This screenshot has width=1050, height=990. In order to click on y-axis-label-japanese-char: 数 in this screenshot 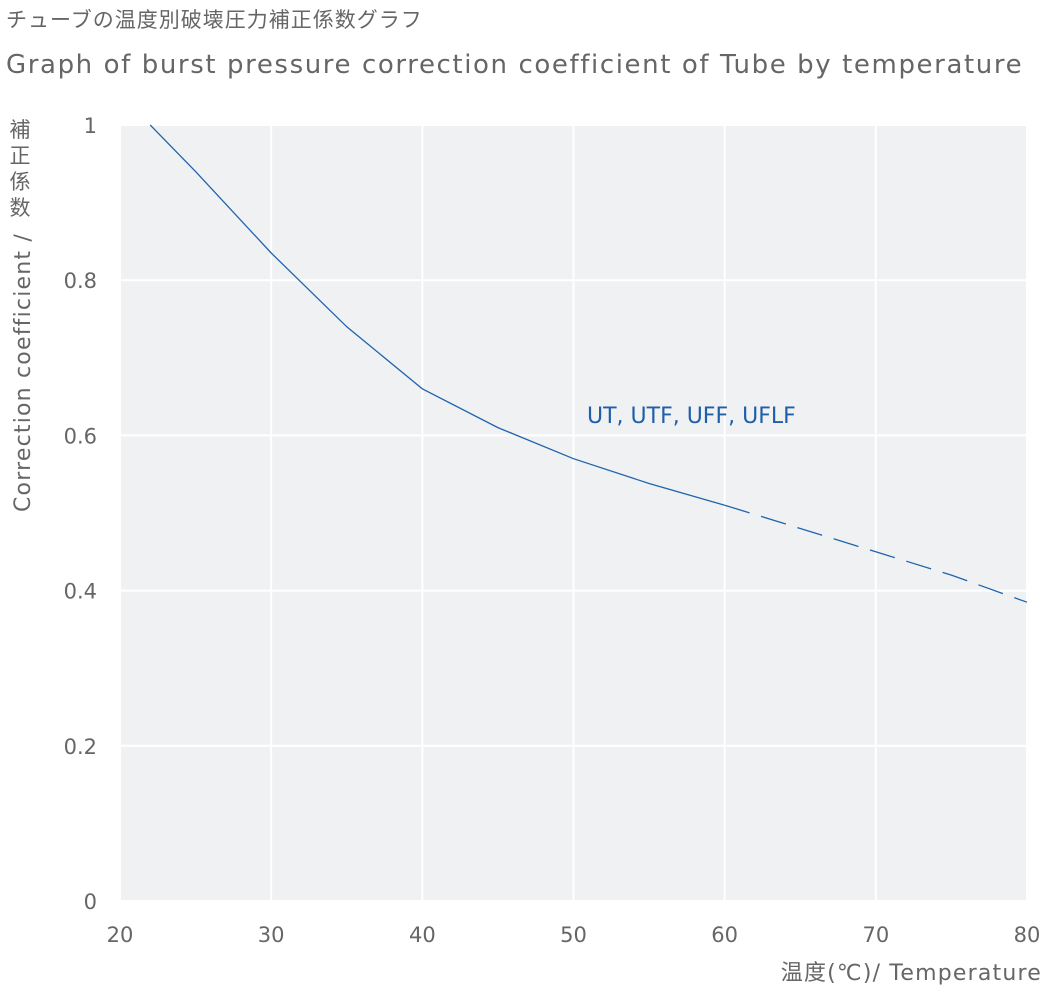, I will do `click(20, 208)`.